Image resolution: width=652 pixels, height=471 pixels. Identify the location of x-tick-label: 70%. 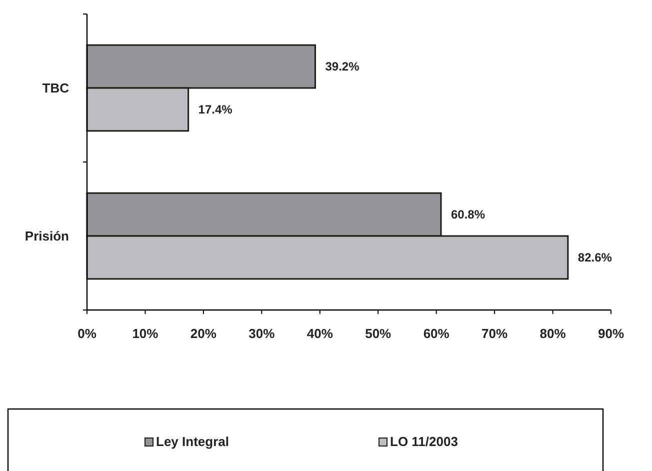
(495, 333).